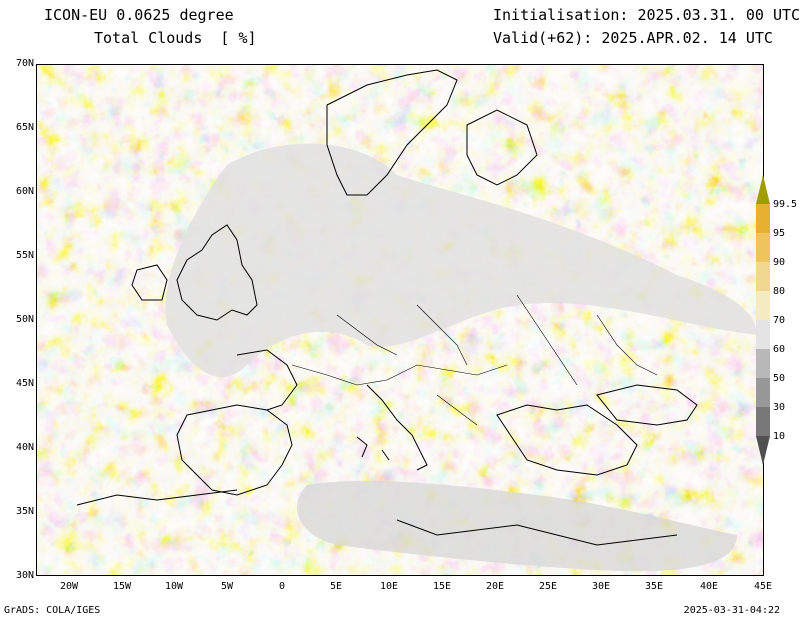  What do you see at coordinates (227, 586) in the screenshot?
I see `lon-tick-label: 5W` at bounding box center [227, 586].